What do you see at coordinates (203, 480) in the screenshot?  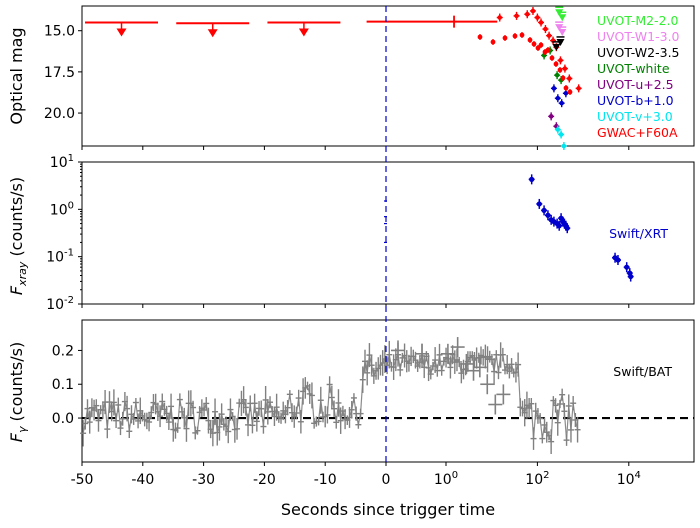 I see `x-tick-label: -30` at bounding box center [203, 480].